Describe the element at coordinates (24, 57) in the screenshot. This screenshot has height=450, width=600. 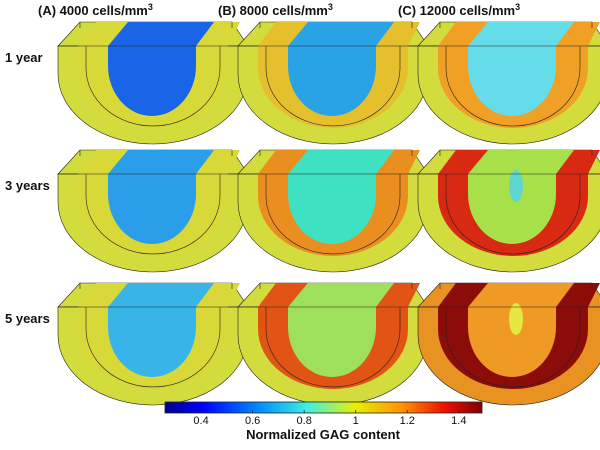
I see `row-label: 1 year` at that location.